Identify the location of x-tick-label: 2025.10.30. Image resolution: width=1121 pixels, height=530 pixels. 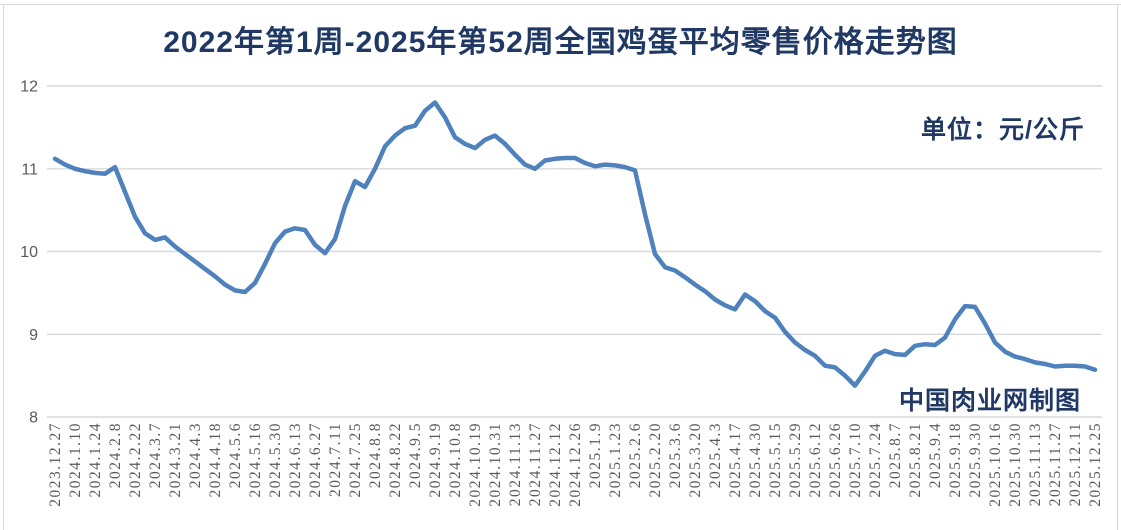
(1015, 464).